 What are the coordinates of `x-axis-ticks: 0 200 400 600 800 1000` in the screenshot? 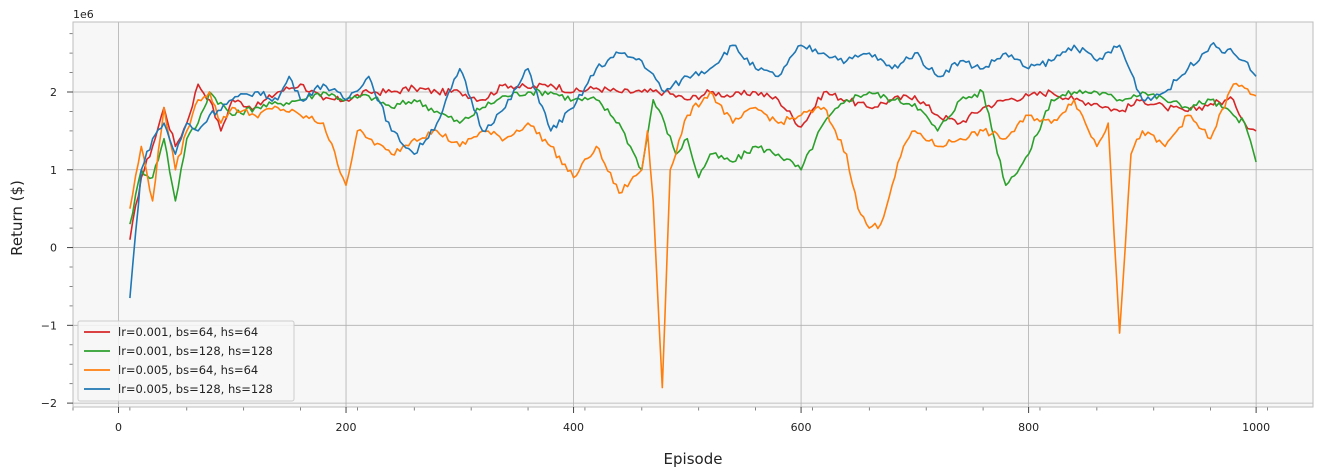 It's located at (692, 420).